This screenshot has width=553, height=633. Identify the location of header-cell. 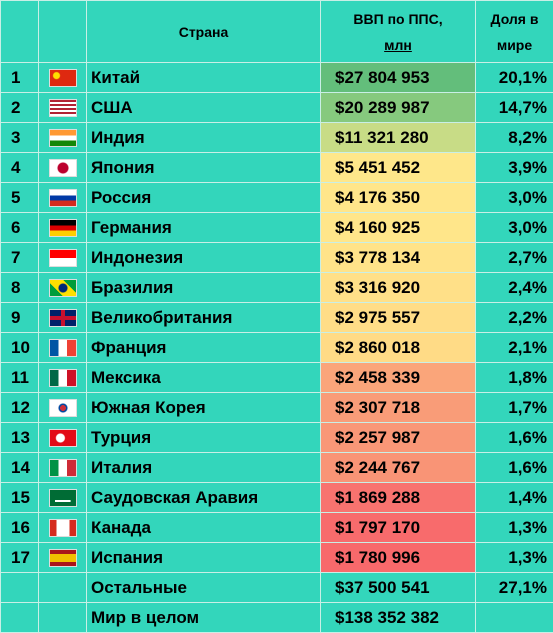
(63, 32).